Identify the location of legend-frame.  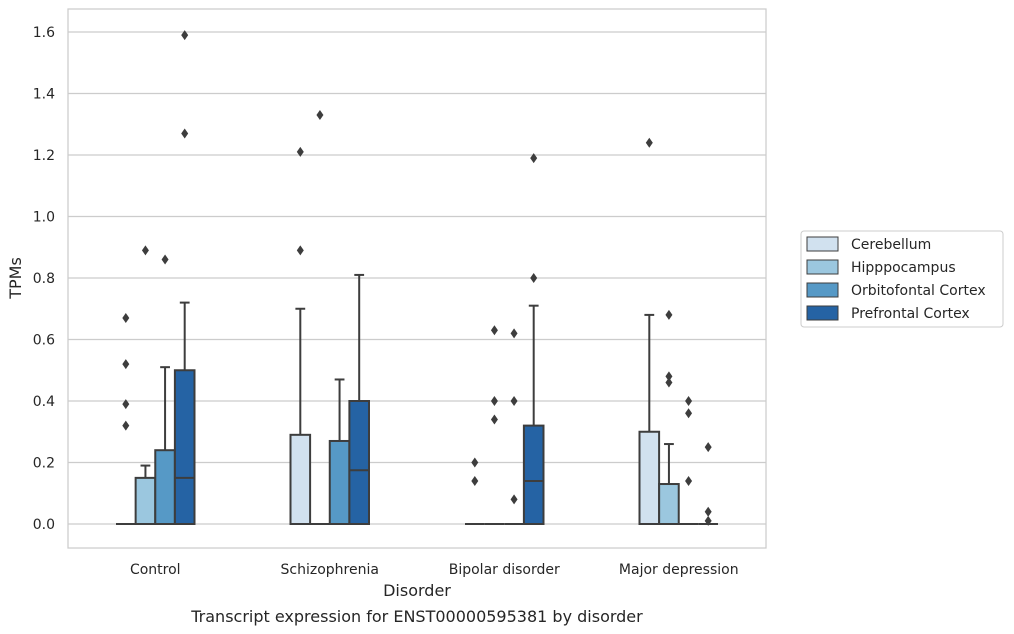
(902, 279).